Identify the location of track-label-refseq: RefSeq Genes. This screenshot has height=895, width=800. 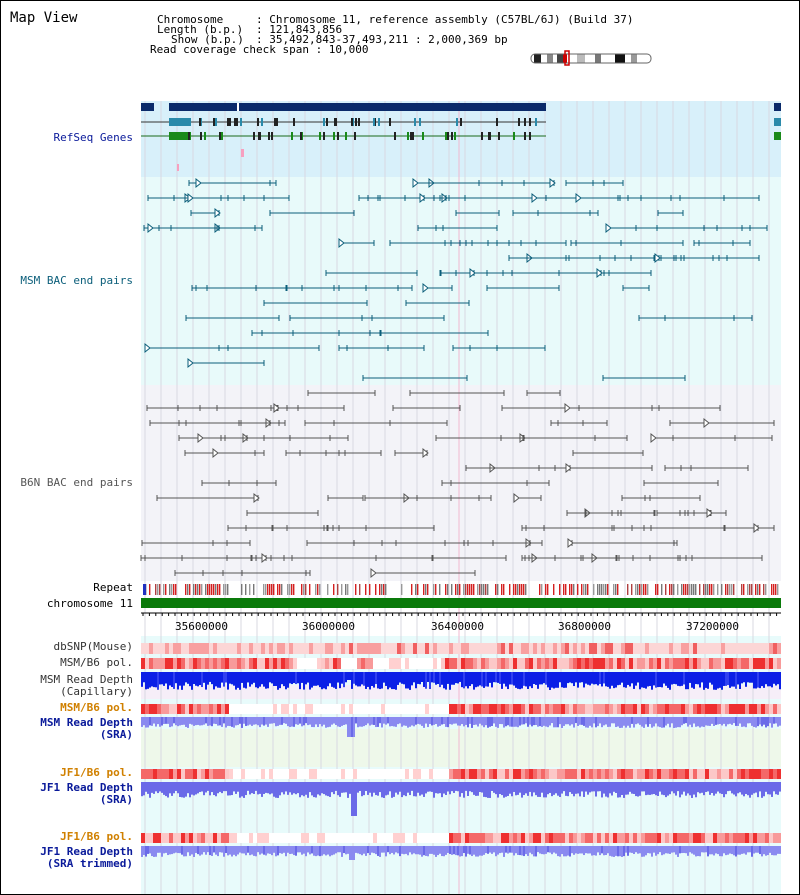
(93, 137).